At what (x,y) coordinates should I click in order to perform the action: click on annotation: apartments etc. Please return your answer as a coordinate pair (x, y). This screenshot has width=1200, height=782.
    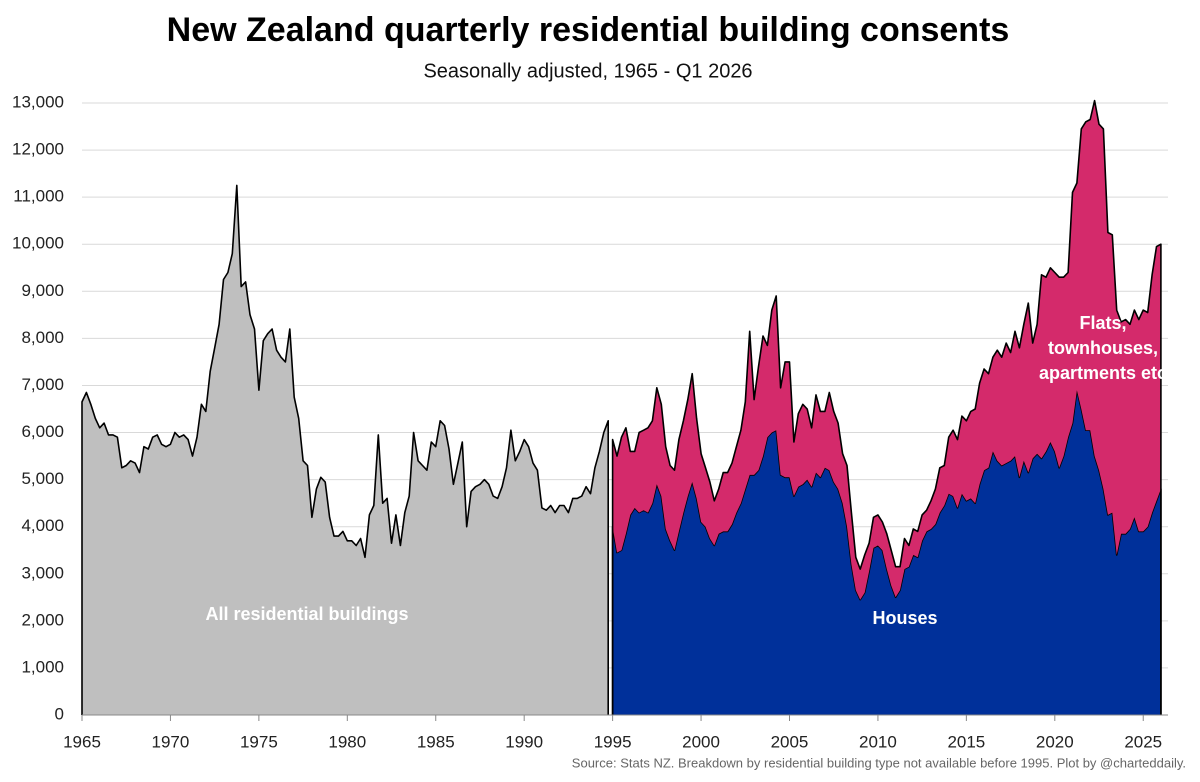
    Looking at the image, I should click on (1103, 373).